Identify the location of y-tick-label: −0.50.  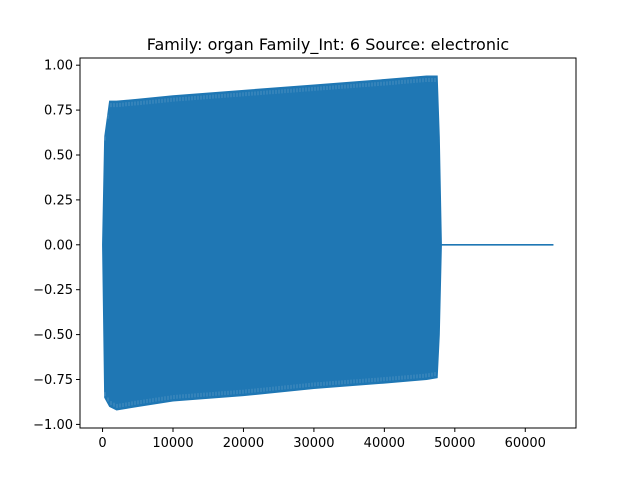
(53, 335).